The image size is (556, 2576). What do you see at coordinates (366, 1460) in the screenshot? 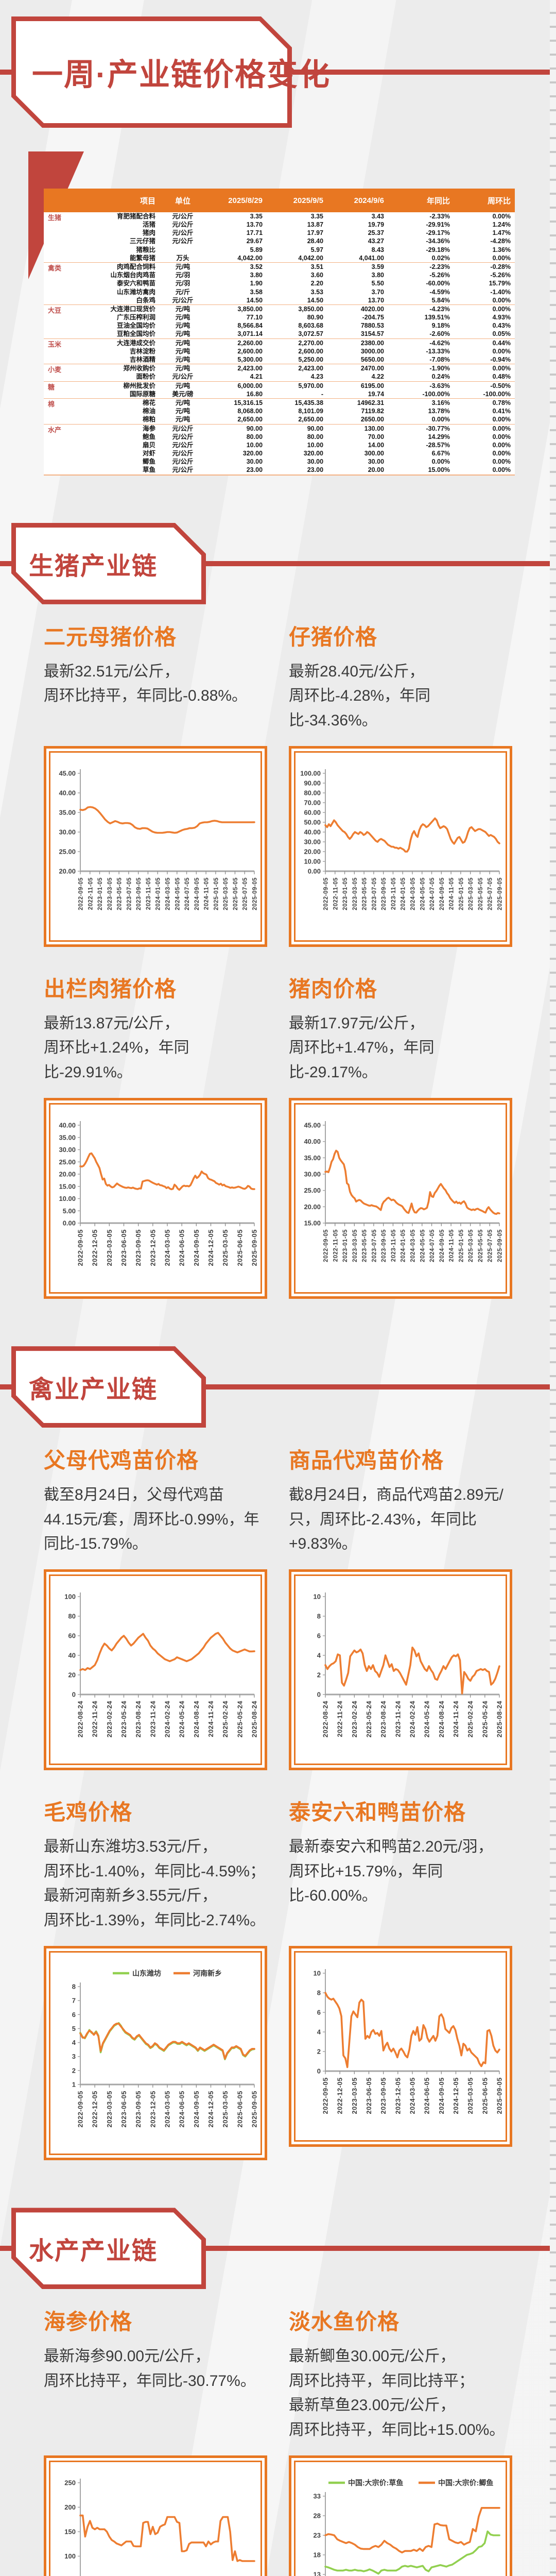
I see `card-title: 商品代鸡苗价格` at bounding box center [366, 1460].